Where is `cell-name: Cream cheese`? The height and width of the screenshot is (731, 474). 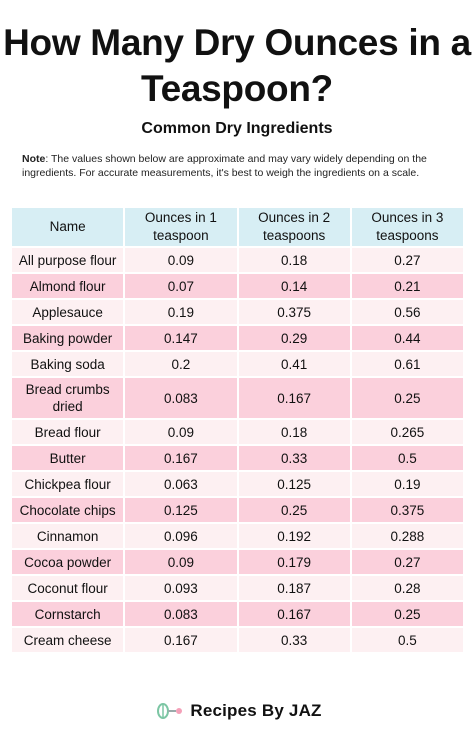
cell-name: Cream cheese is located at coordinates (68, 640).